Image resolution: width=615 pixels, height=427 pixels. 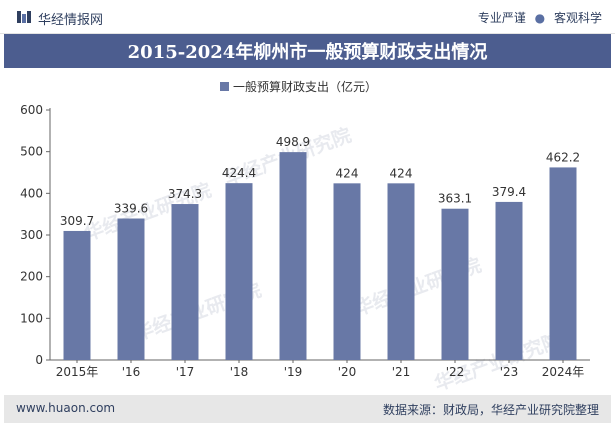 I want to click on bar-value-label-6: 424, so click(x=401, y=173).